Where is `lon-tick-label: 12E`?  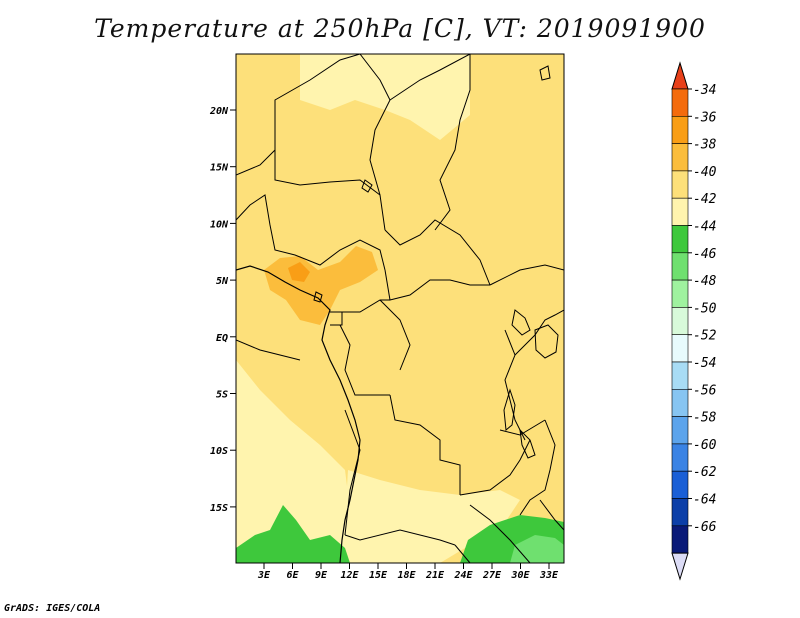 lon-tick-label: 12E is located at coordinates (349, 575).